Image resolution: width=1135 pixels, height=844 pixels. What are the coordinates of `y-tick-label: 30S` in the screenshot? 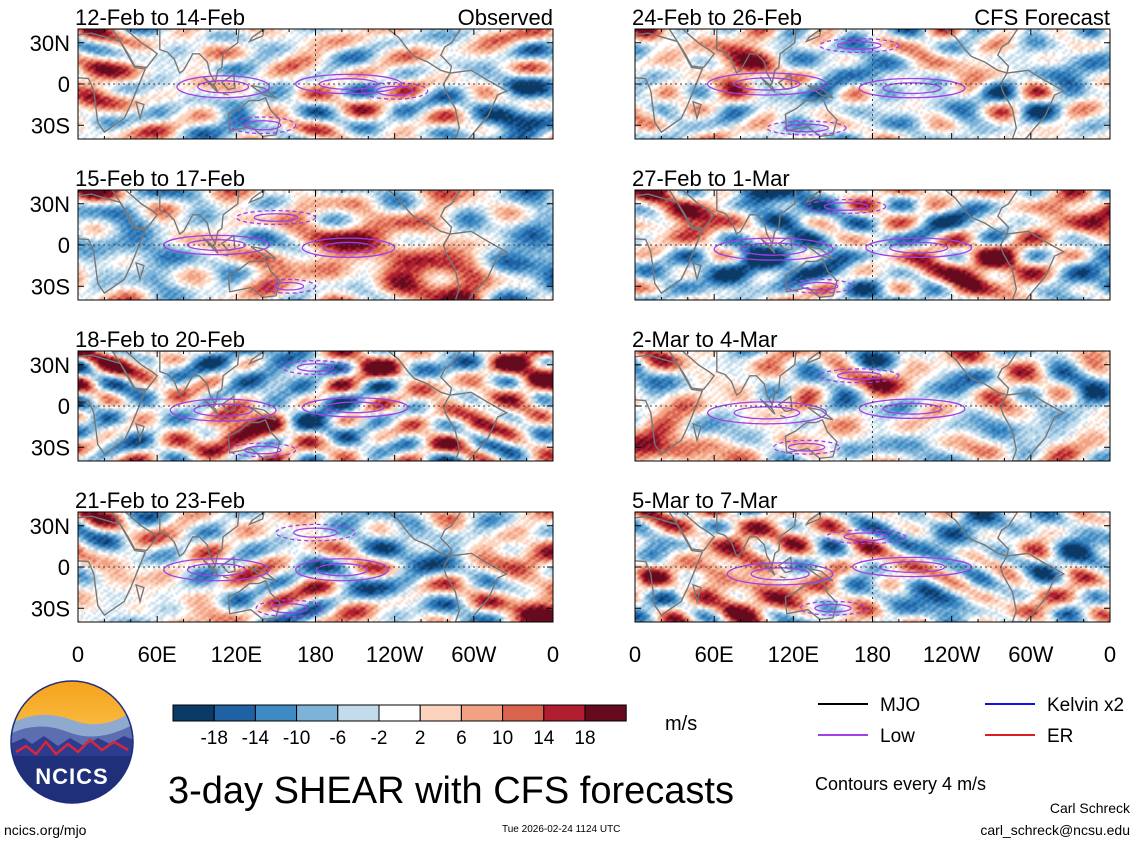 It's located at (50, 125).